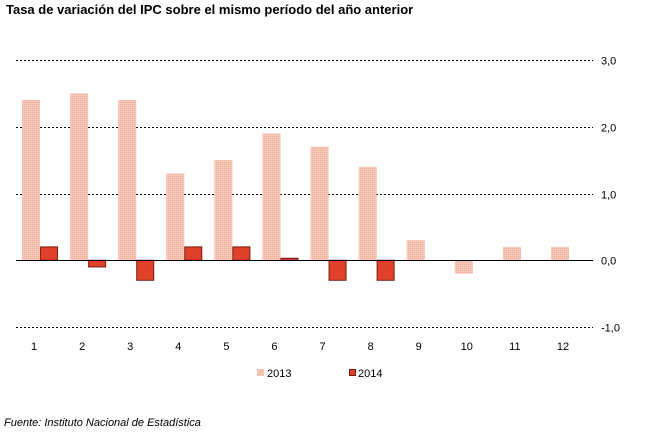 This screenshot has height=433, width=652. I want to click on x-tick-label: 9, so click(419, 347).